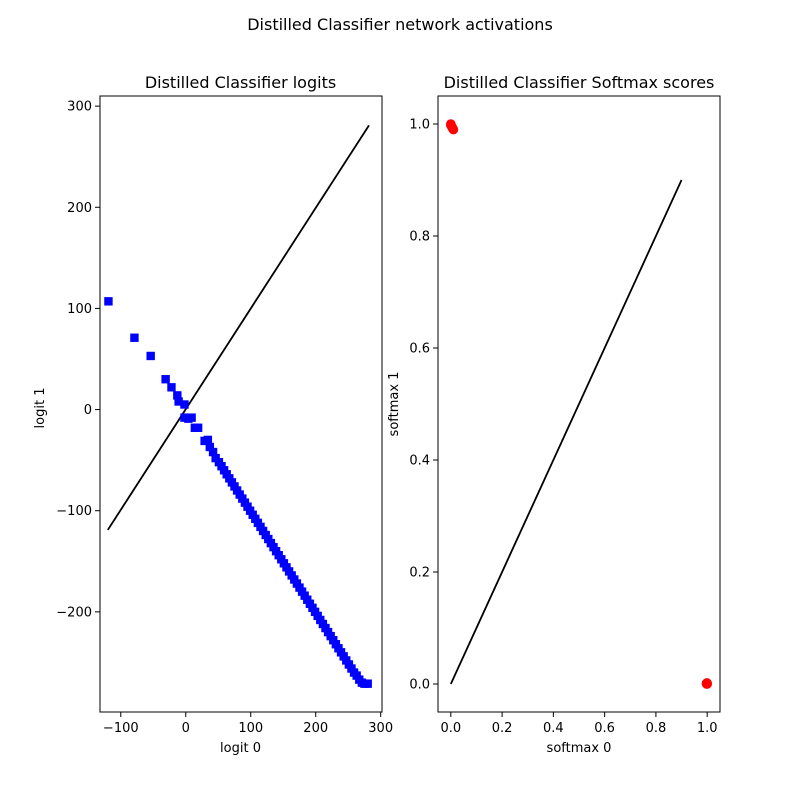 This screenshot has height=800, width=800. What do you see at coordinates (394, 404) in the screenshot?
I see `softmax-y-axis-label: softmax 1` at bounding box center [394, 404].